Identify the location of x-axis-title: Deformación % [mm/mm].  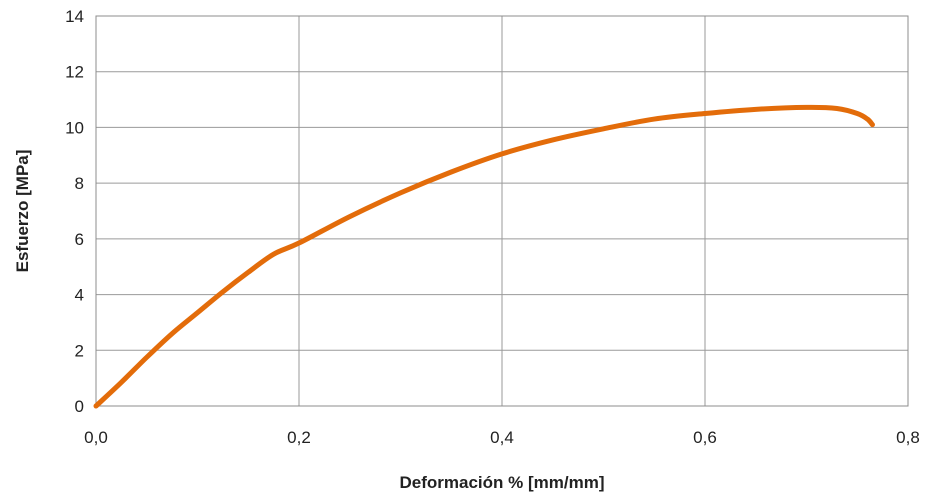
(502, 482).